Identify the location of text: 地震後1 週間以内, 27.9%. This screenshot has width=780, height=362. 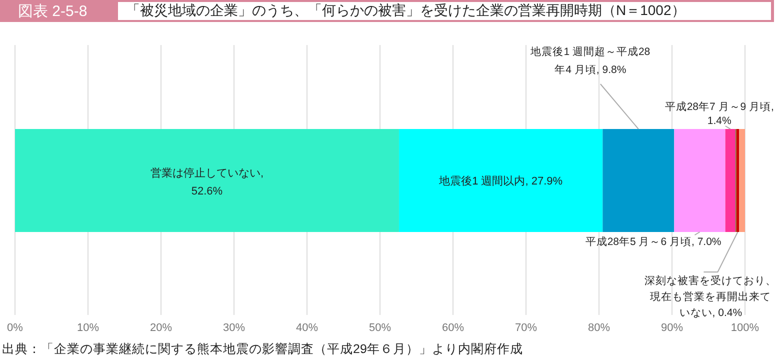
(501, 182).